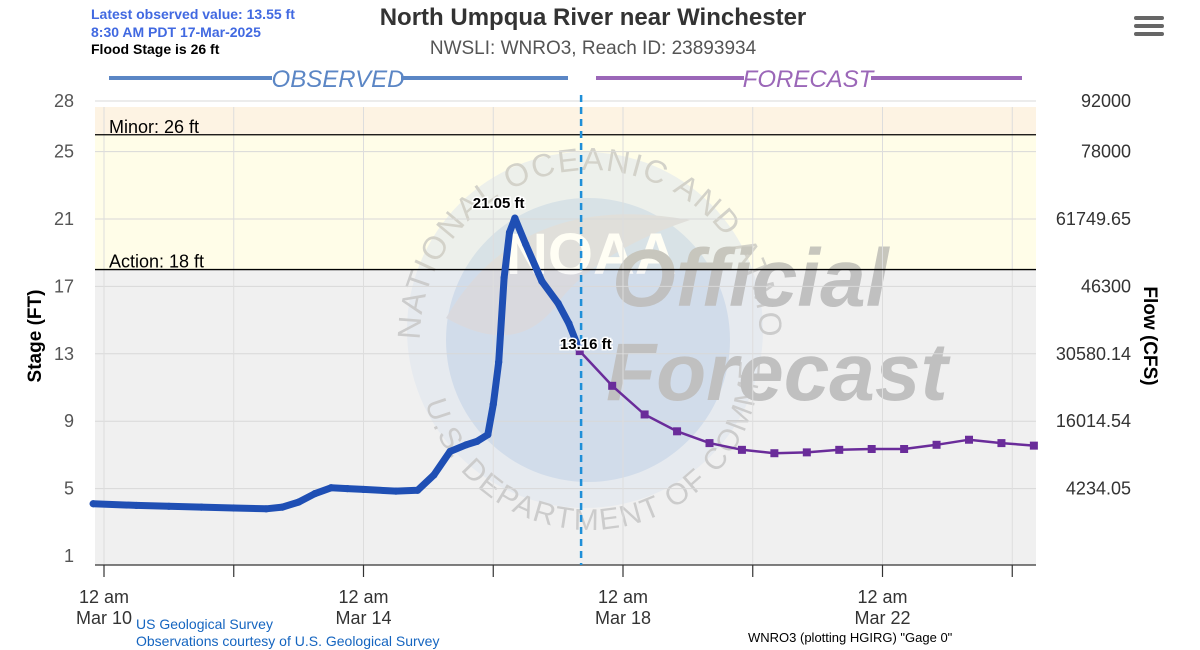  I want to click on y2-axis-title: Flow (CFS), so click(1149, 335).